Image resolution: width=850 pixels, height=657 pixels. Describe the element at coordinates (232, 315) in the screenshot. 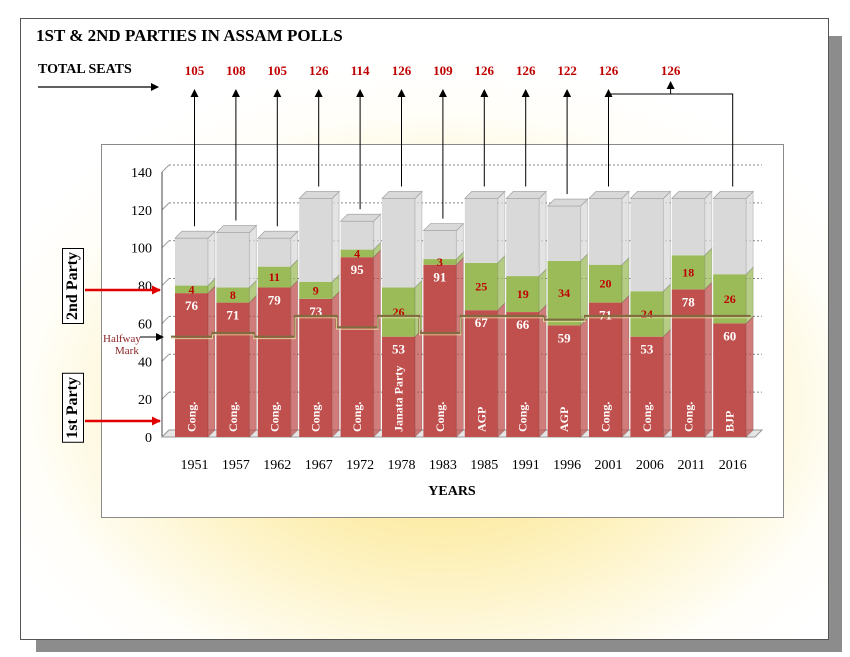

I see `first-party-value: 71` at that location.